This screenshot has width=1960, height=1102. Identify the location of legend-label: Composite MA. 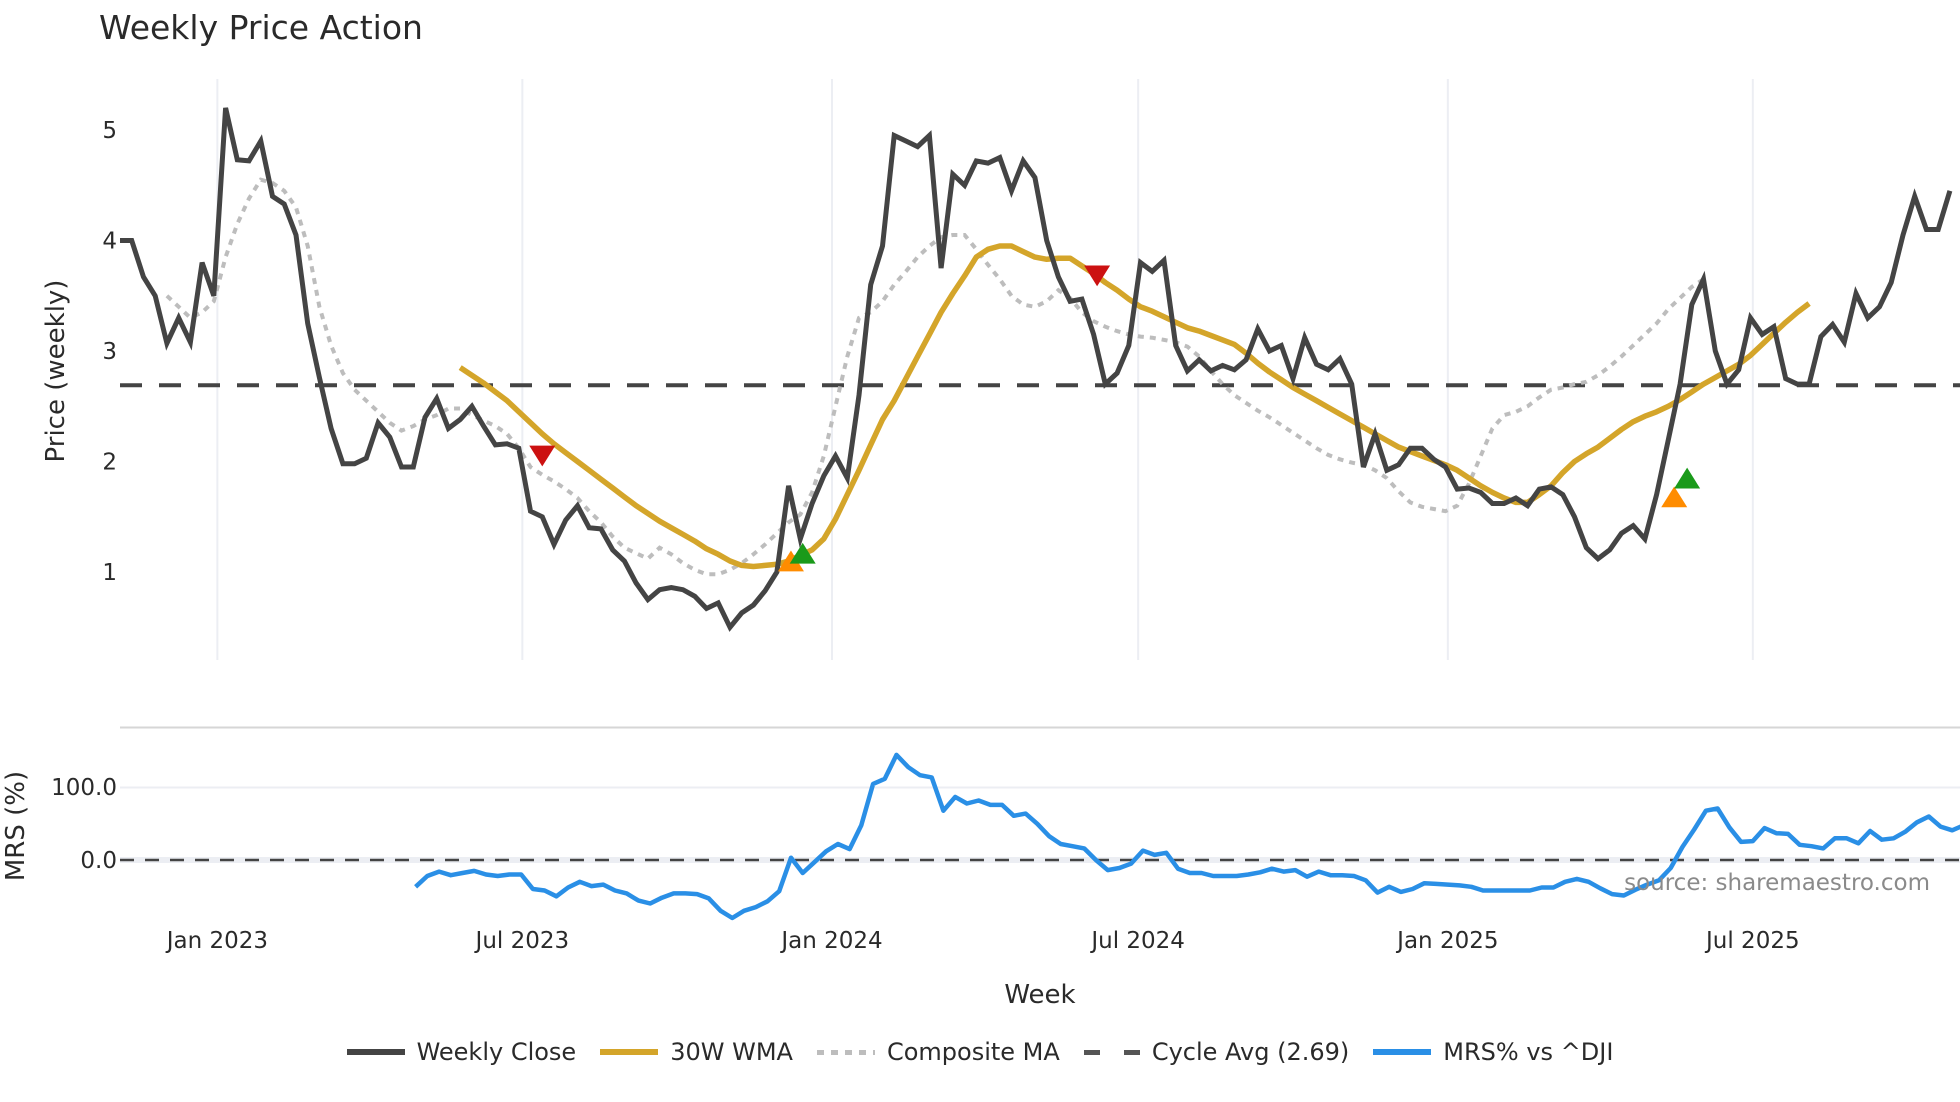
(973, 1052).